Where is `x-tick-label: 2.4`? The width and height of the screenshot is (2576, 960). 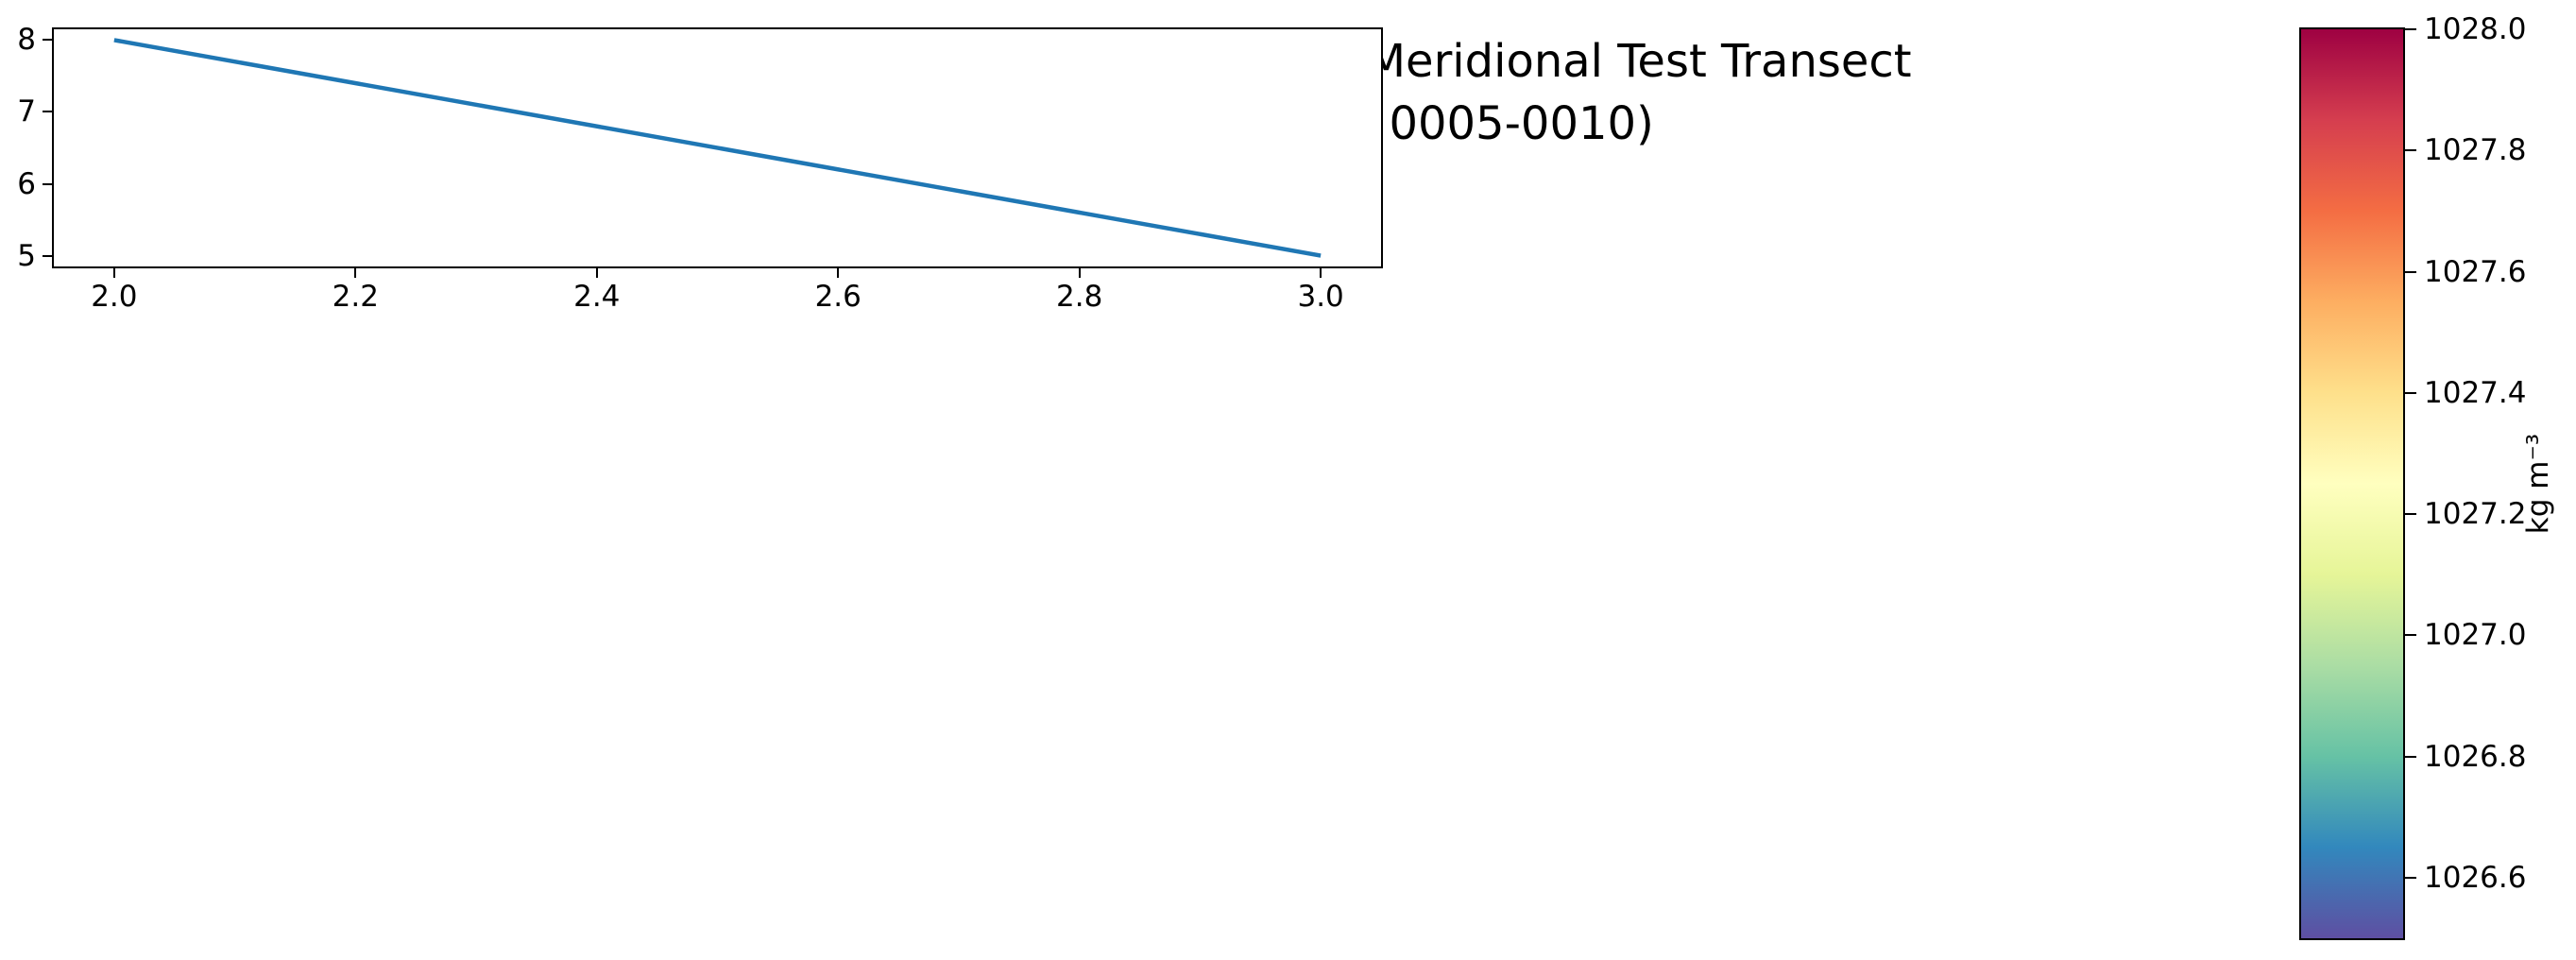
x-tick-label: 2.4 is located at coordinates (597, 297).